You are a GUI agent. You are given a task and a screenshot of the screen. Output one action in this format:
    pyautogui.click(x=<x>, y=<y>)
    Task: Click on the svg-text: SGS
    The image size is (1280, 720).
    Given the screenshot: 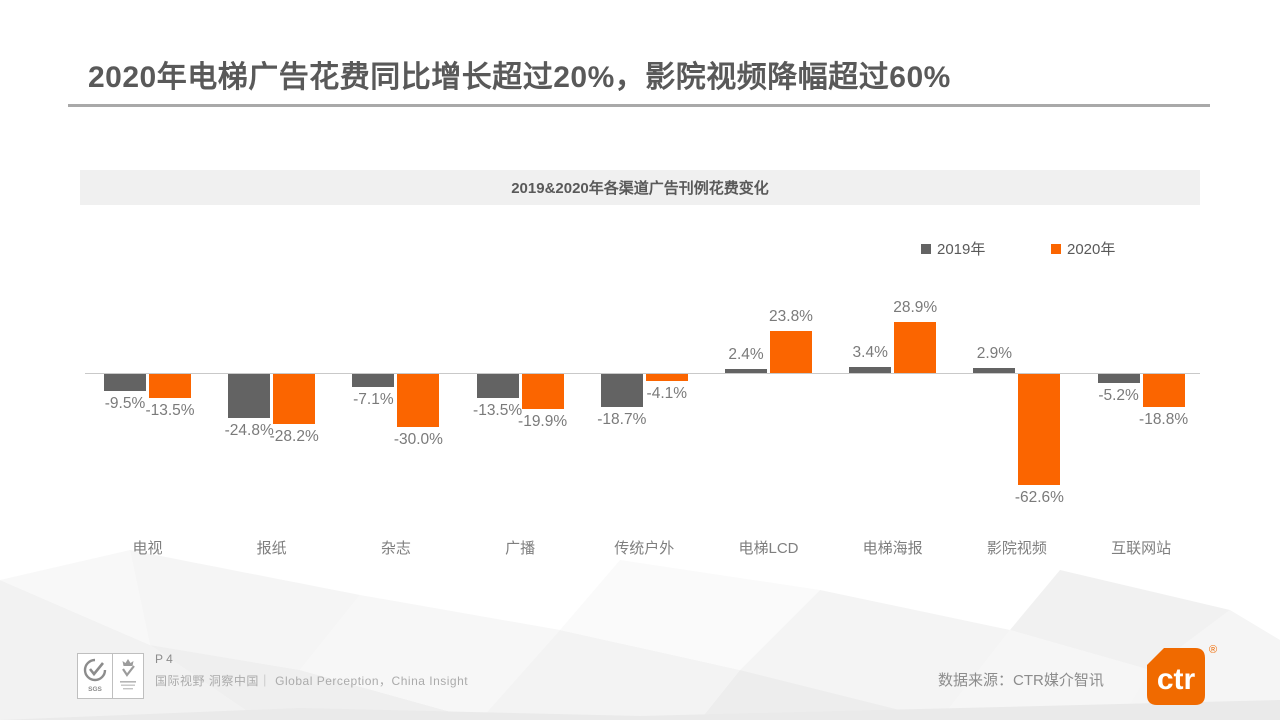 What is the action you would take?
    pyautogui.click(x=95, y=689)
    